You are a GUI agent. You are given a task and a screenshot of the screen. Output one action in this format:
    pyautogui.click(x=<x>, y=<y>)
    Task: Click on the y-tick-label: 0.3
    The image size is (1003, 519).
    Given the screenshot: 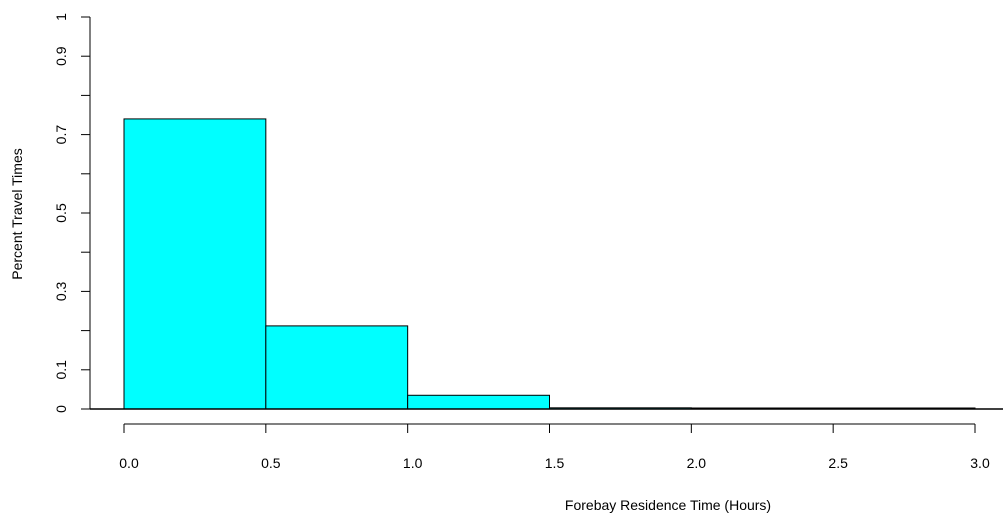 What is the action you would take?
    pyautogui.click(x=61, y=291)
    